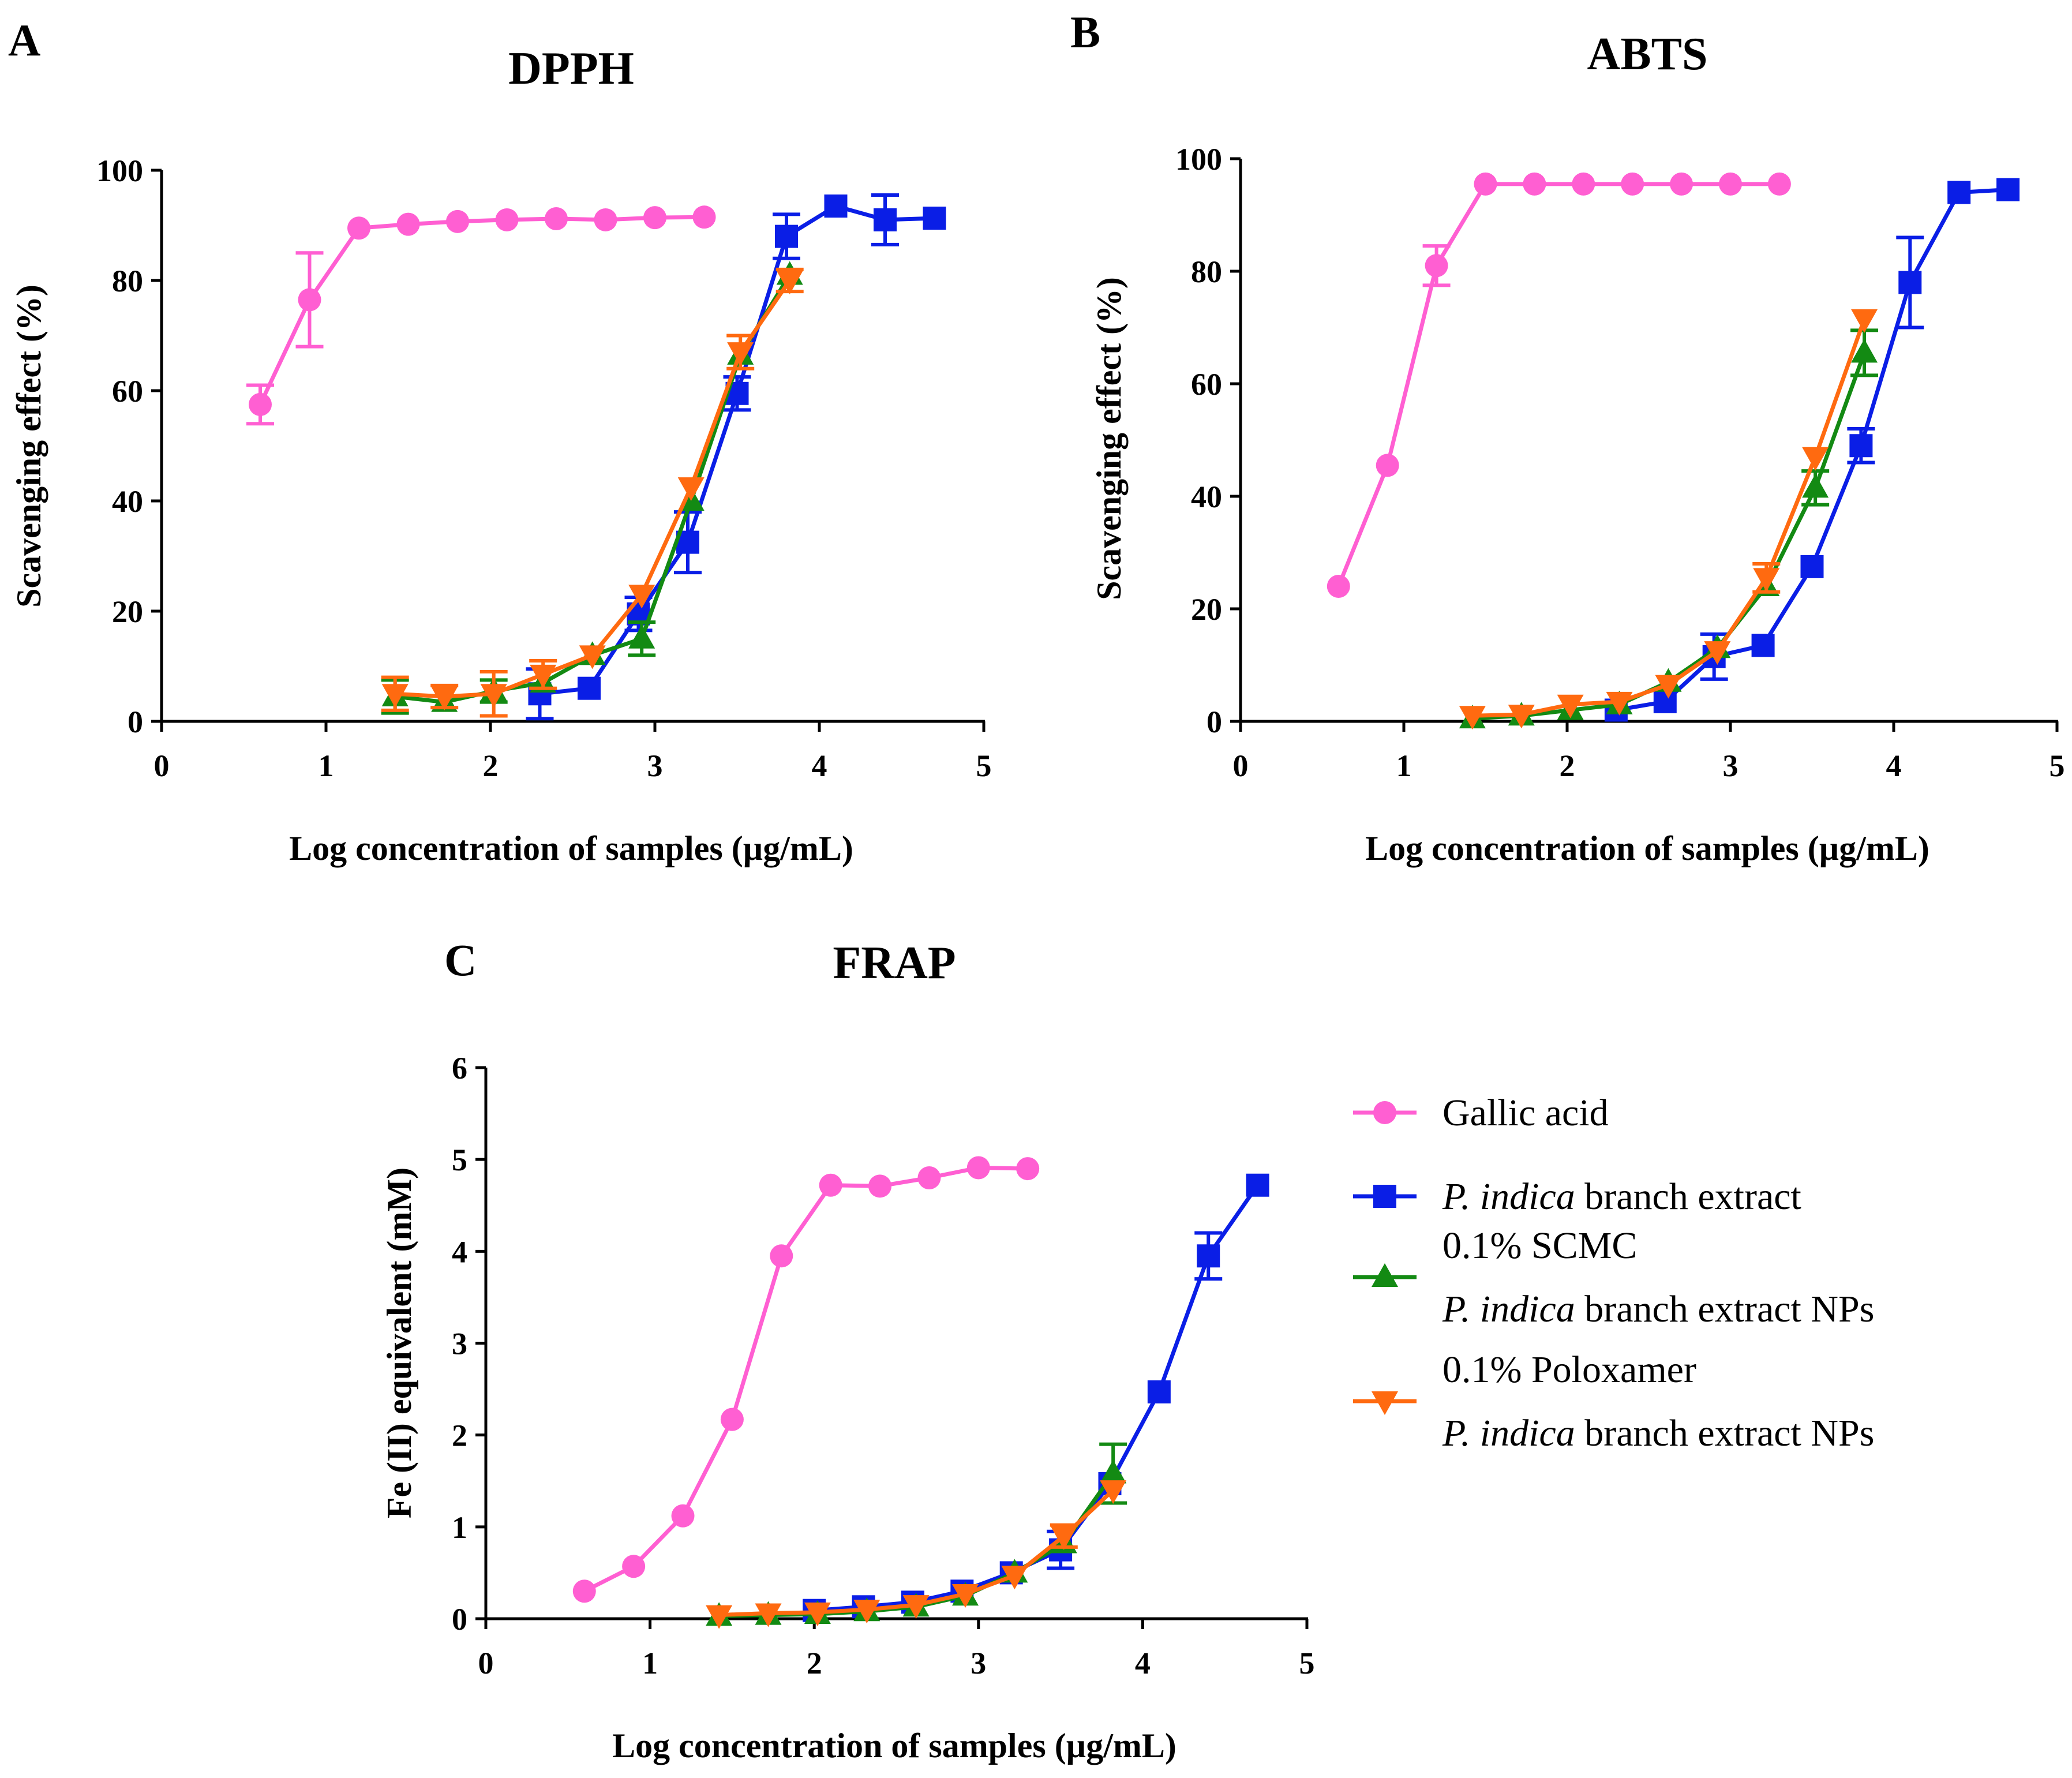 This screenshot has width=2072, height=1778. What do you see at coordinates (29, 446) in the screenshot?
I see `y-axis-label-dpph: Scavenging effect (%)` at bounding box center [29, 446].